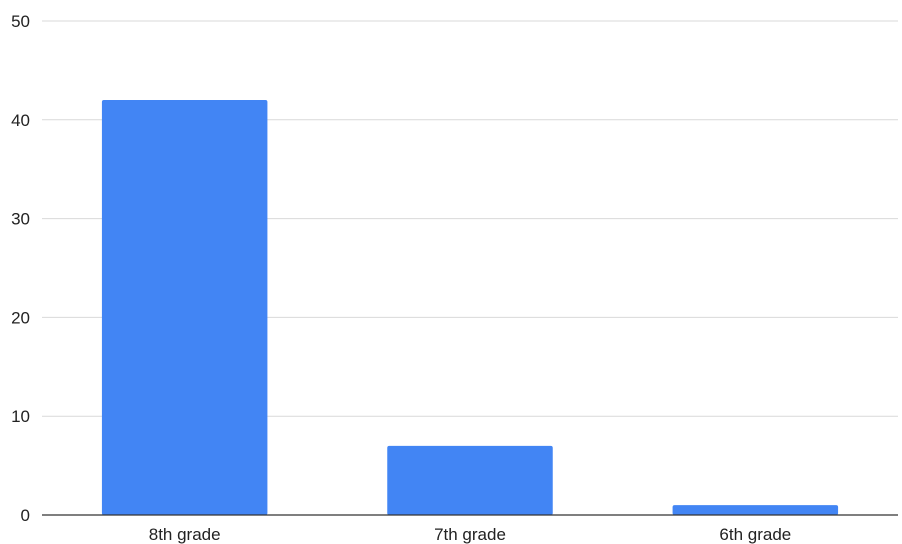 This screenshot has height=544, width=902. Describe the element at coordinates (185, 534) in the screenshot. I see `x-tick-label: 8th grade` at that location.